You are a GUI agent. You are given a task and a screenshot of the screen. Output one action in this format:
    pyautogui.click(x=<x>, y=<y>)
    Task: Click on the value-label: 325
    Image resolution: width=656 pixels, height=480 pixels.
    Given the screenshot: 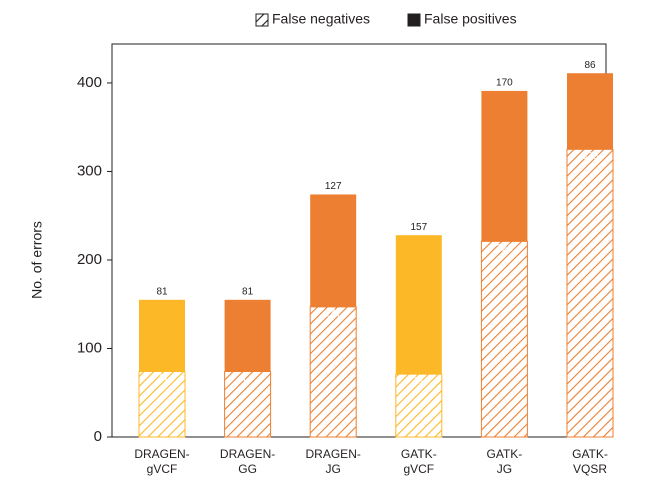 What is the action you would take?
    pyautogui.click(x=590, y=156)
    